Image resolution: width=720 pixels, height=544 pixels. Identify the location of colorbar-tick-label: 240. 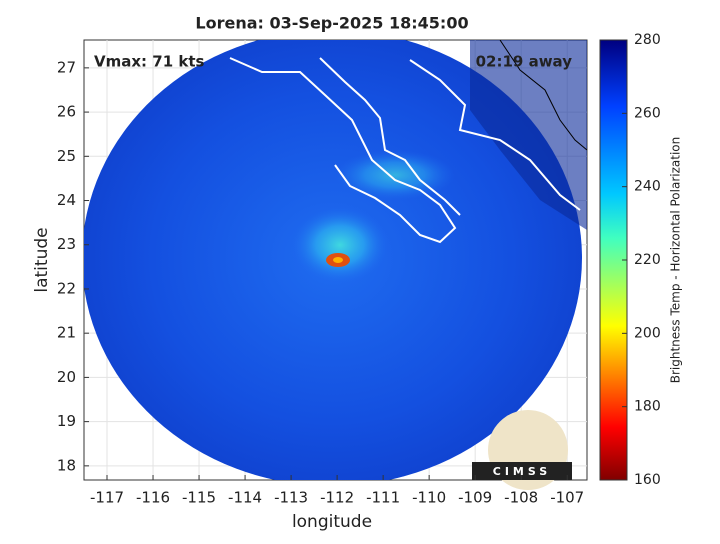
(647, 187).